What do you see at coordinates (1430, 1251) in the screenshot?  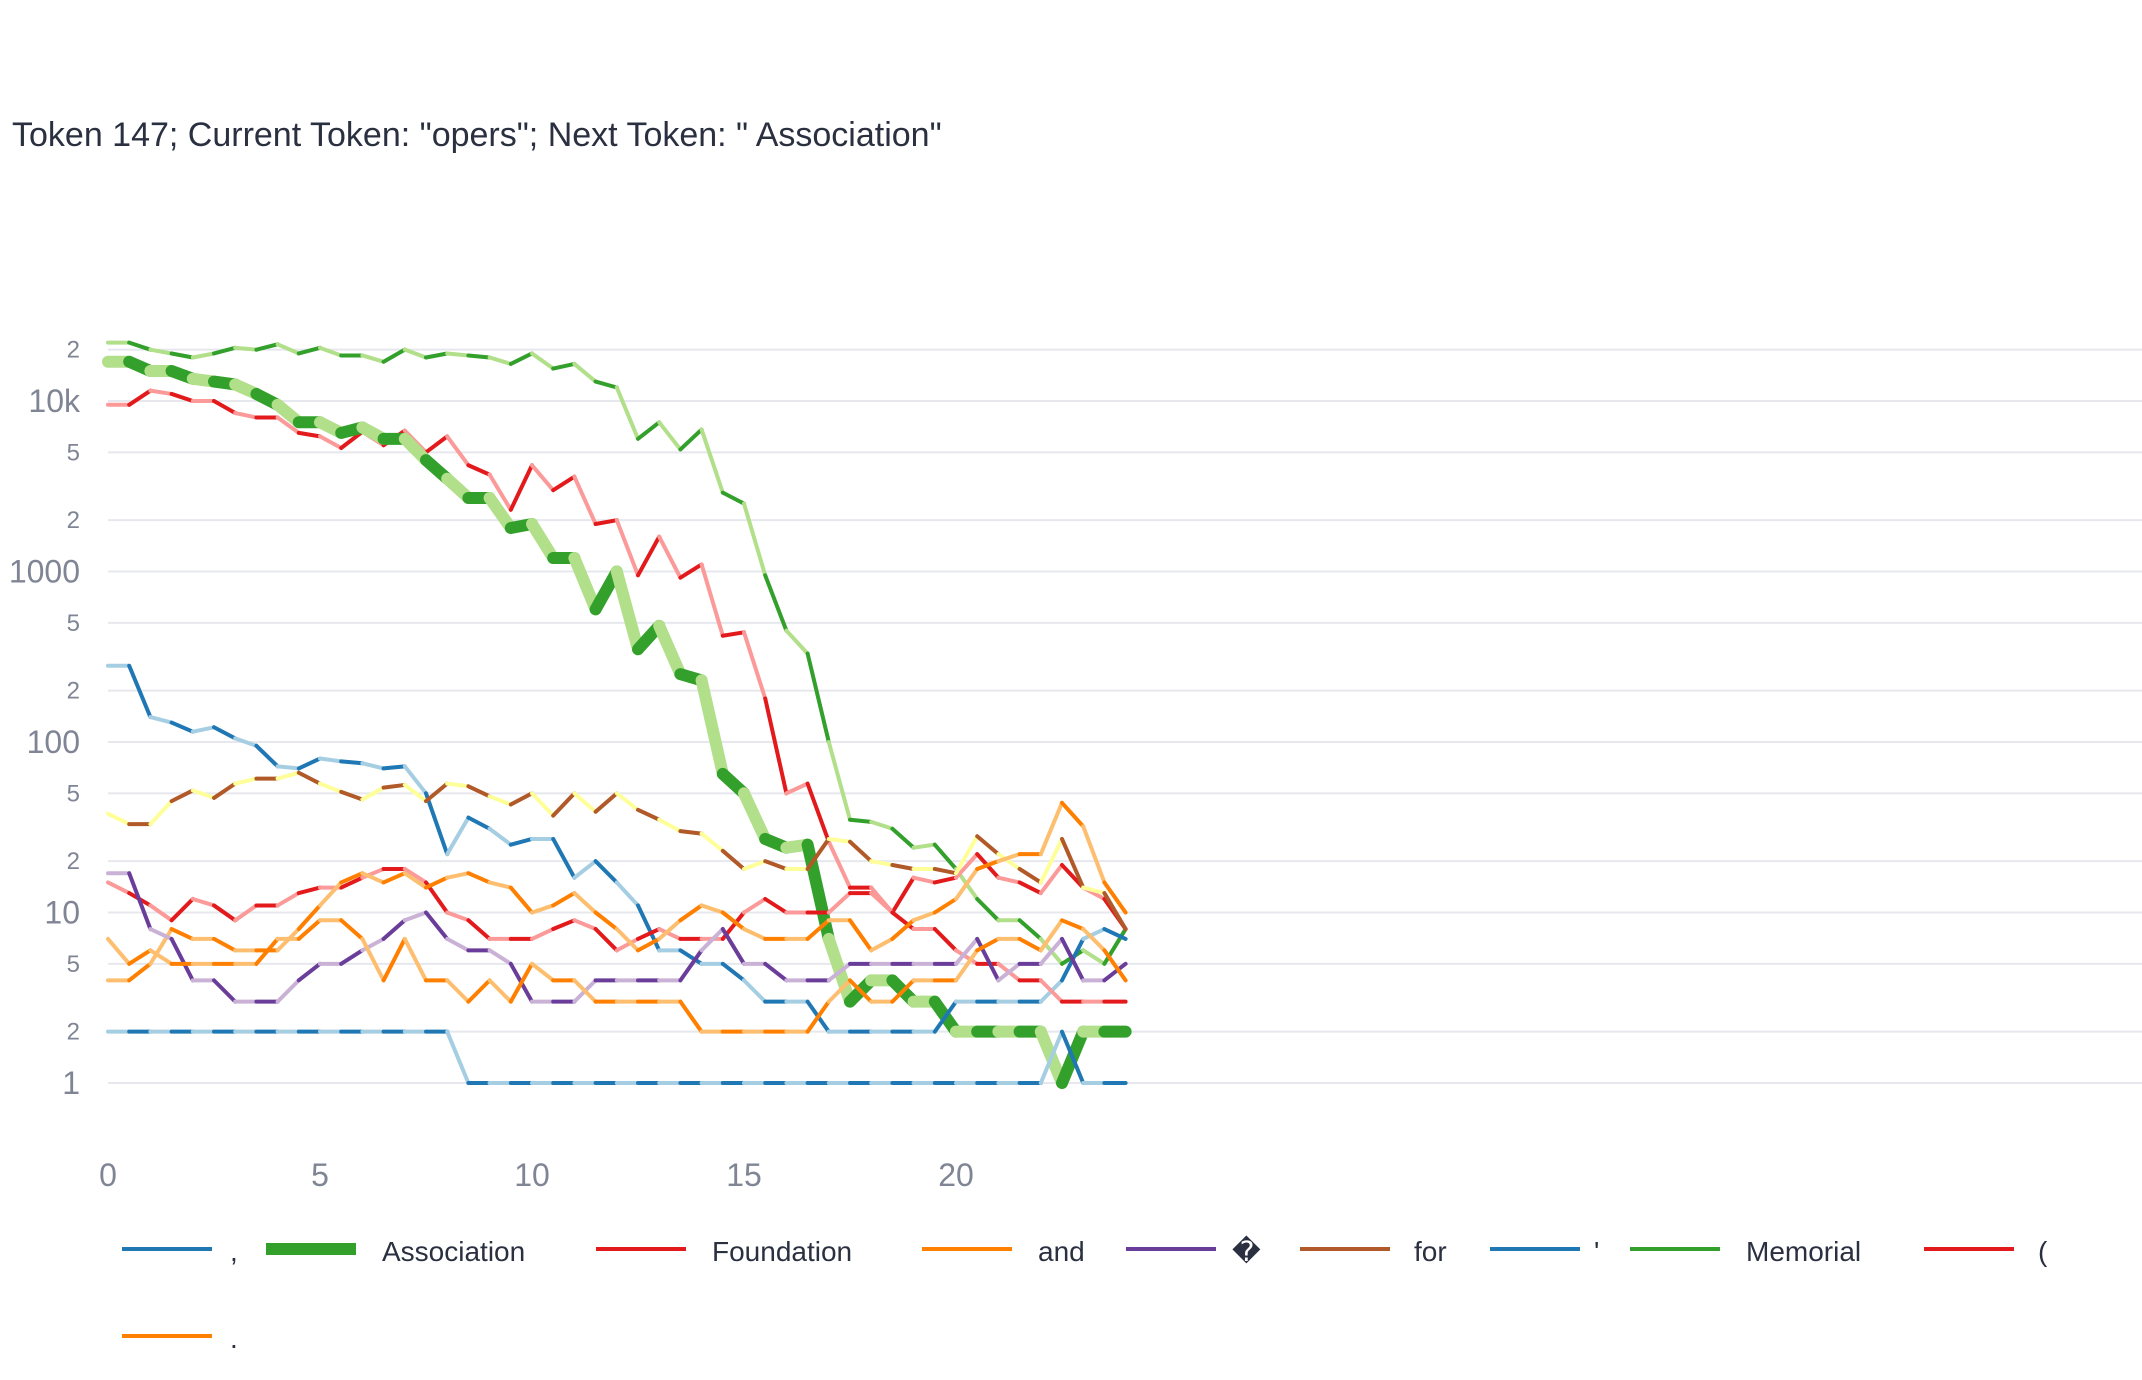 I see `legend-label: for` at bounding box center [1430, 1251].